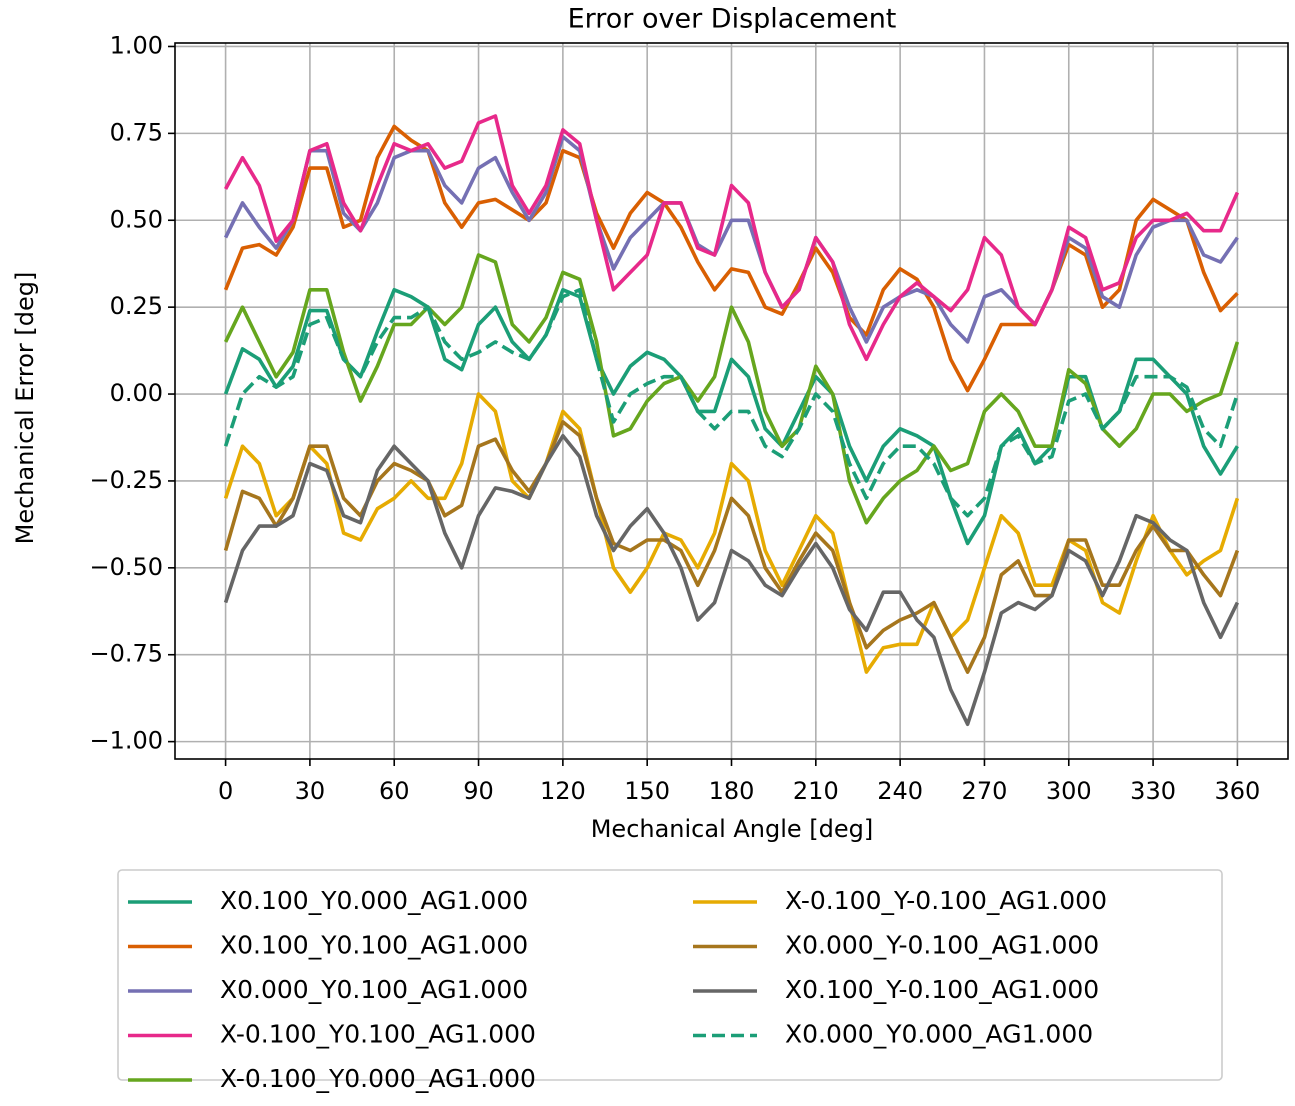 The width and height of the screenshot is (1295, 1106). Describe the element at coordinates (816, 791) in the screenshot. I see `x-tick-label: 210` at that location.